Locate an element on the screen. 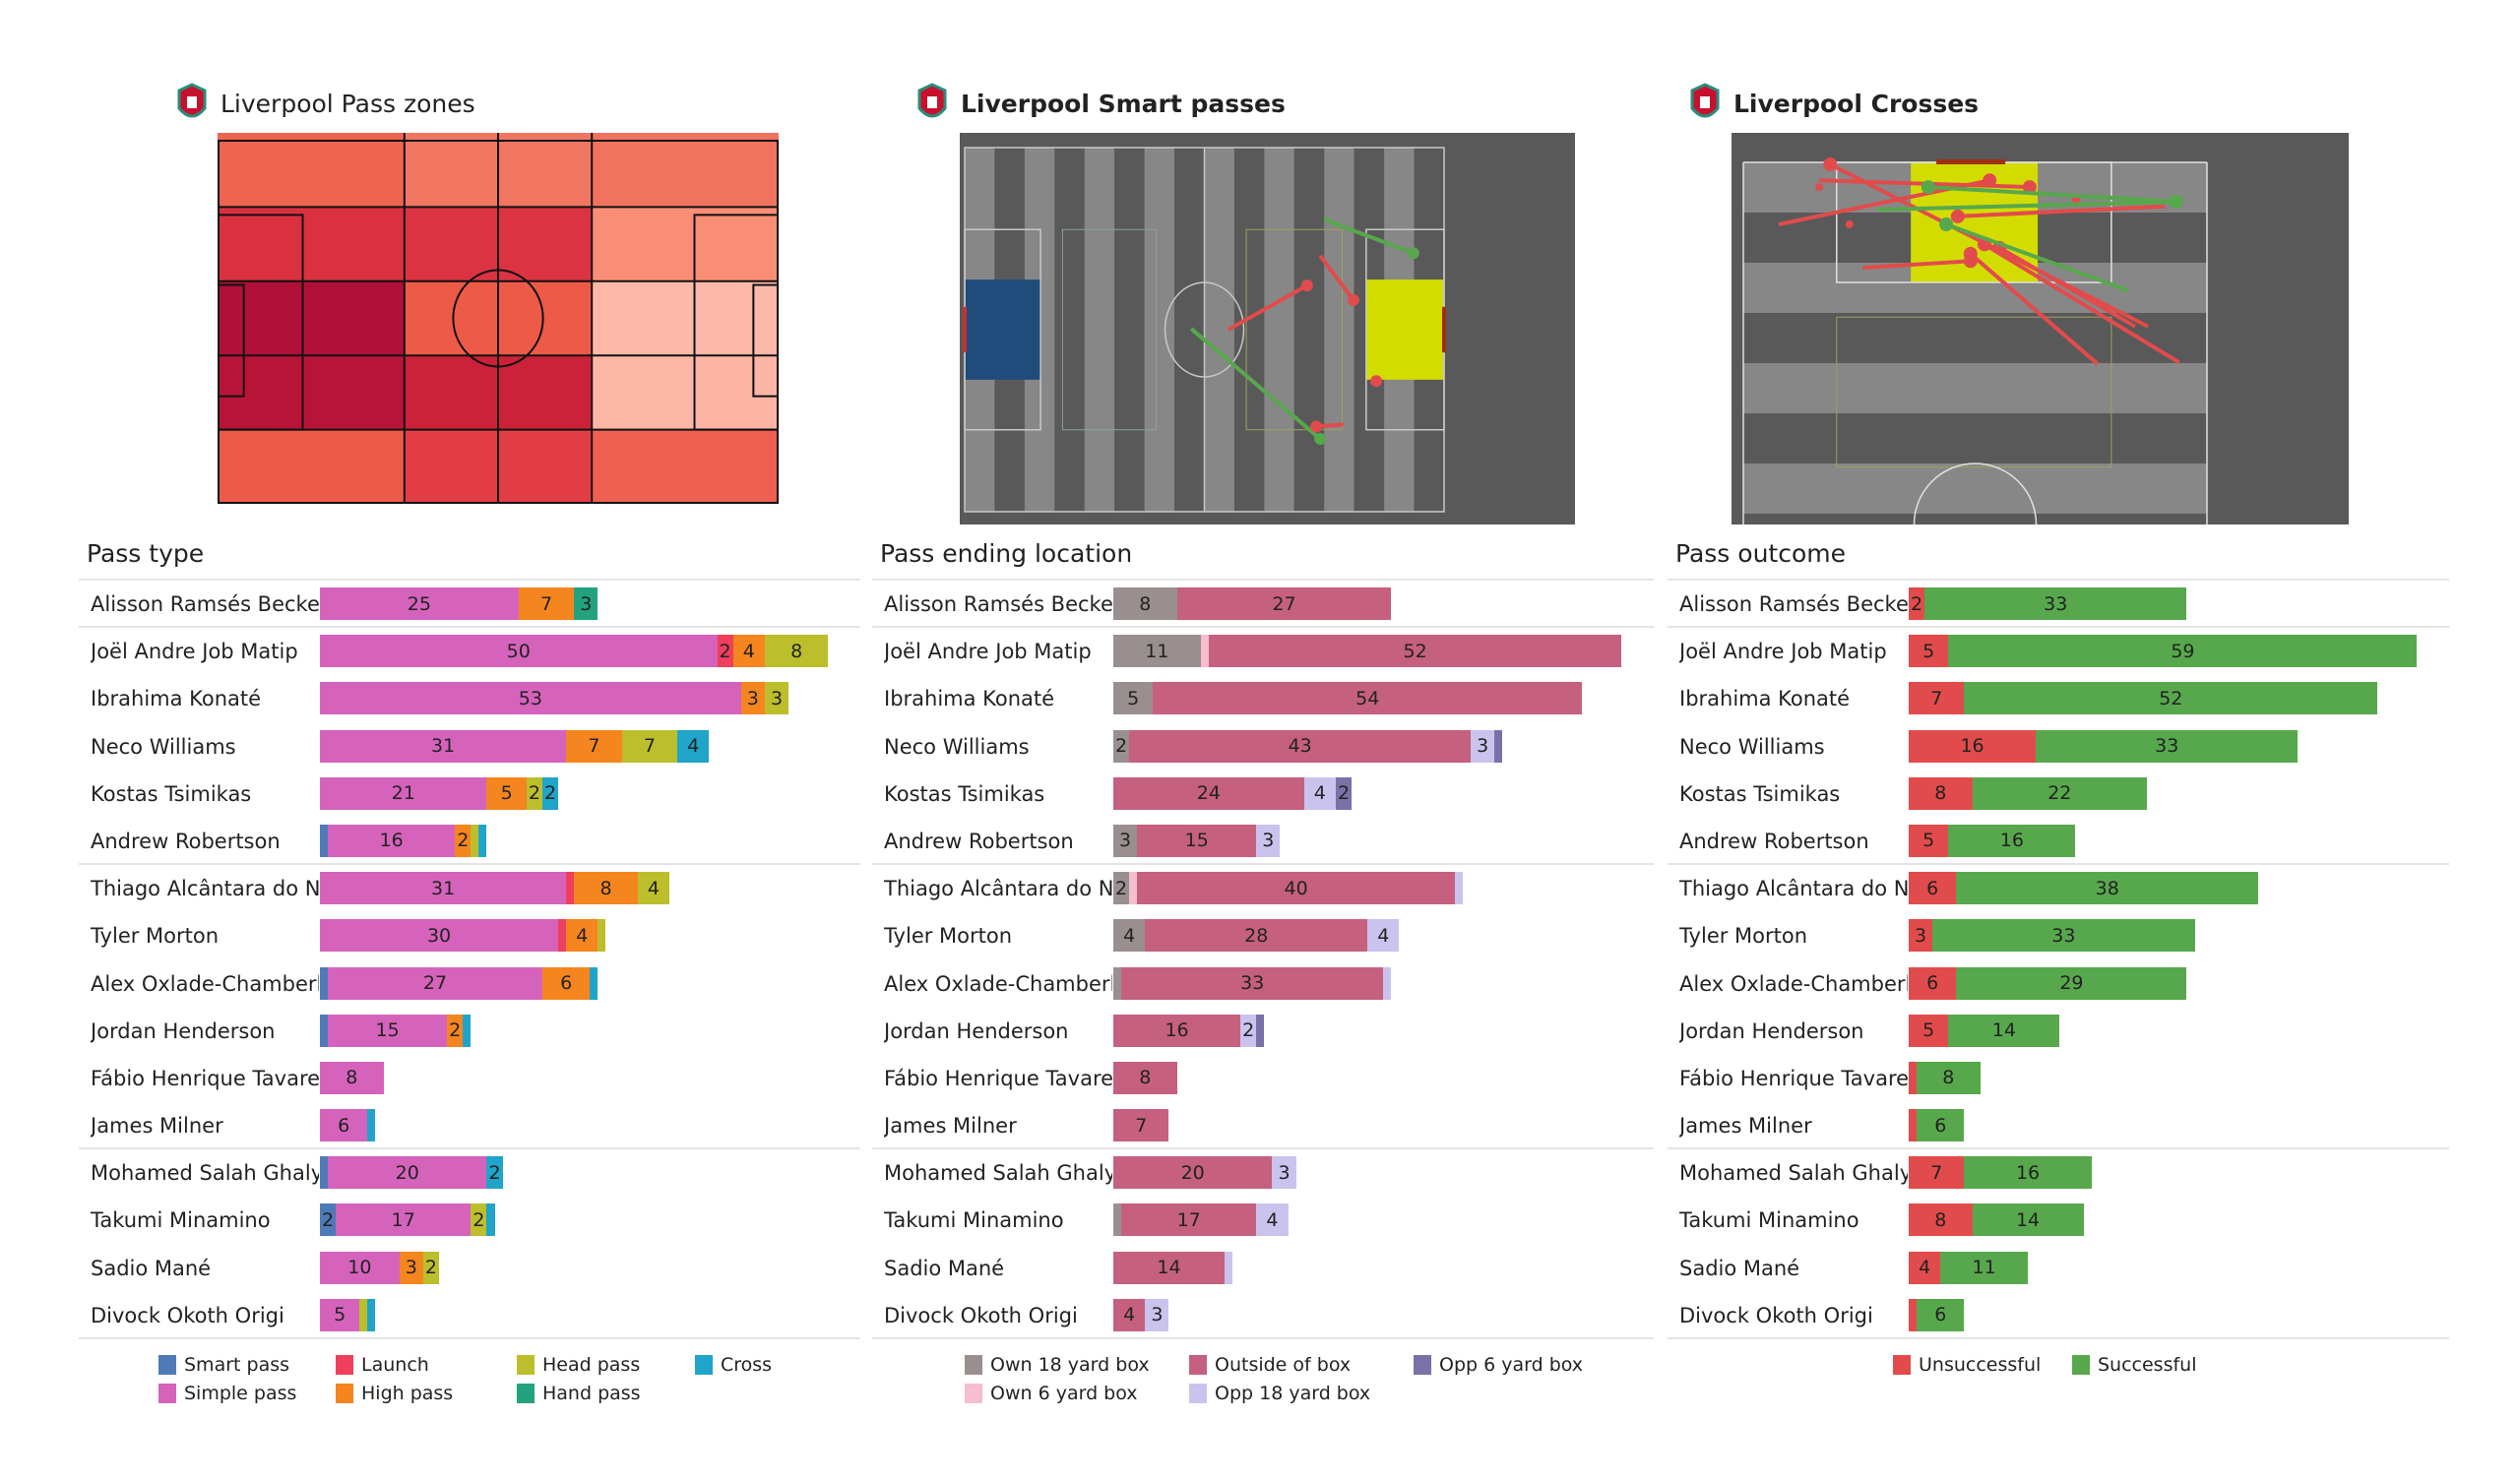 The width and height of the screenshot is (2520, 1480). stacked-bar: 30 4 is located at coordinates (463, 936).